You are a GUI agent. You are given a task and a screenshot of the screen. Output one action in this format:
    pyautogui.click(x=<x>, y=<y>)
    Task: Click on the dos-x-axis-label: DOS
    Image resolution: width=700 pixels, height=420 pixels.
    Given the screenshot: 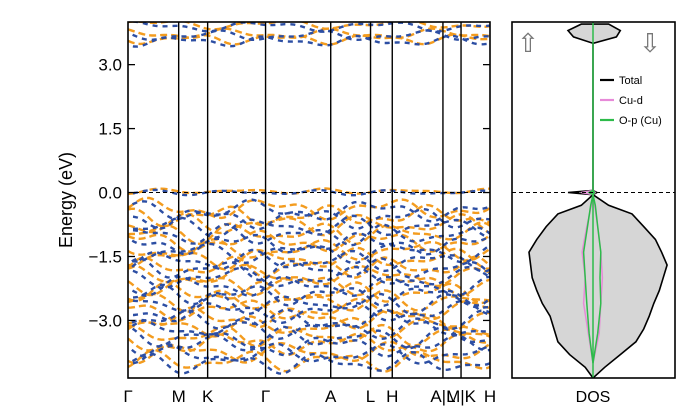 What is the action you would take?
    pyautogui.click(x=593, y=397)
    